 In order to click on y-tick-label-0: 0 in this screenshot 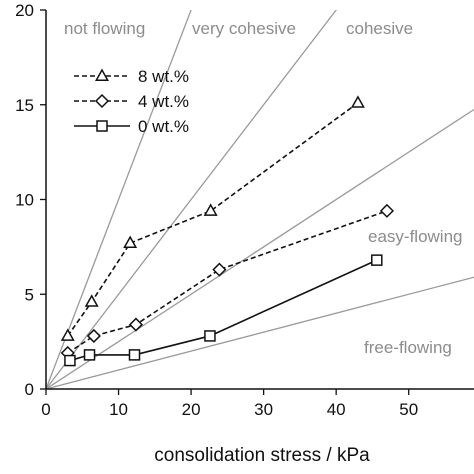, I will do `click(29, 389)`.